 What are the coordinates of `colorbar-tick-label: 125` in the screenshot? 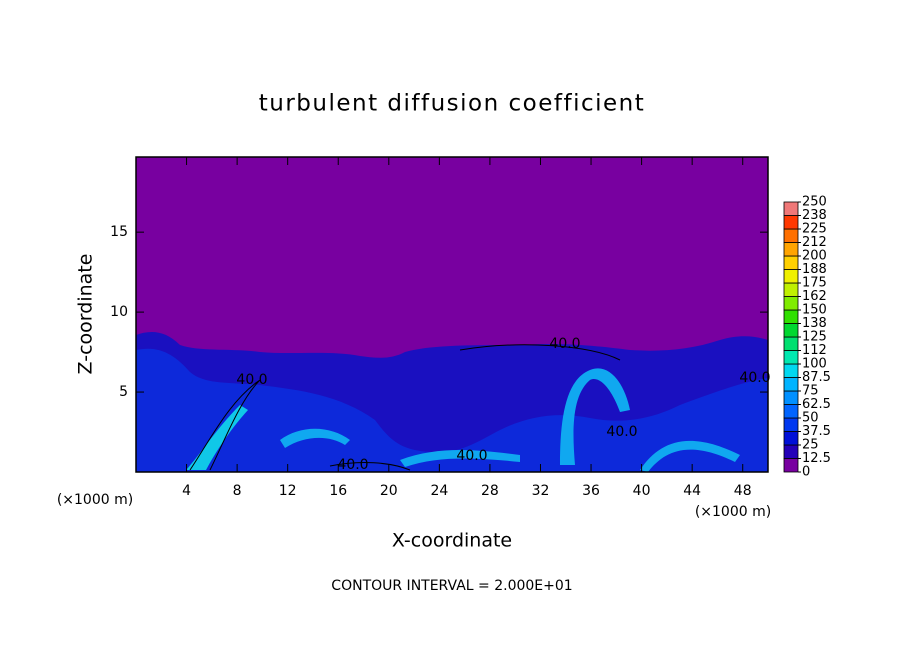 It's located at (814, 337).